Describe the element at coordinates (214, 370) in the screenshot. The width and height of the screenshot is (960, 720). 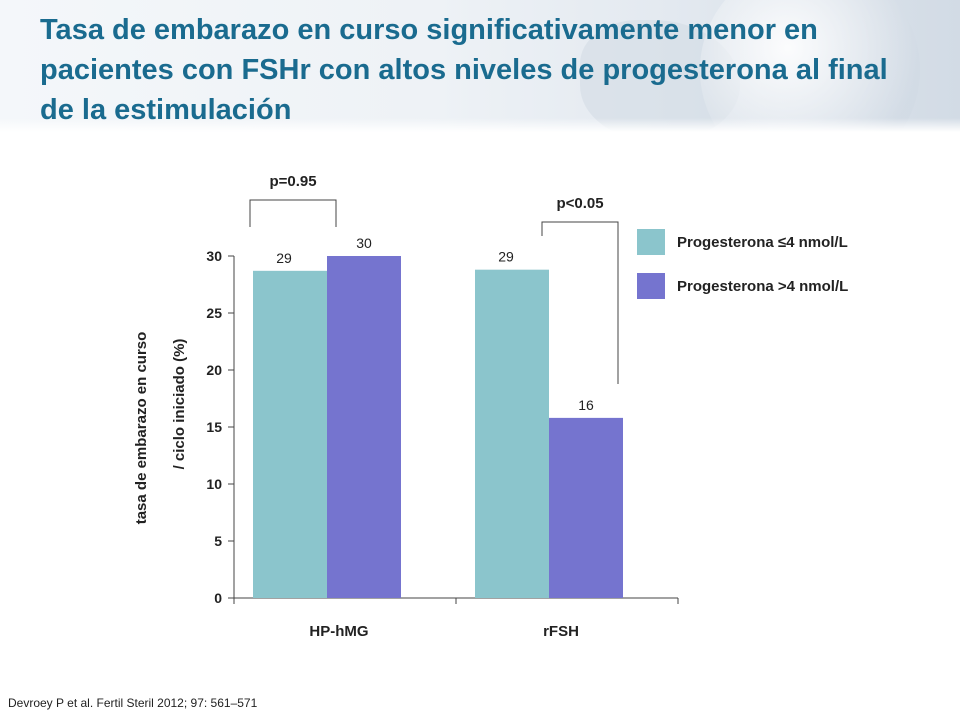
I see `y-tick-label: 20` at that location.